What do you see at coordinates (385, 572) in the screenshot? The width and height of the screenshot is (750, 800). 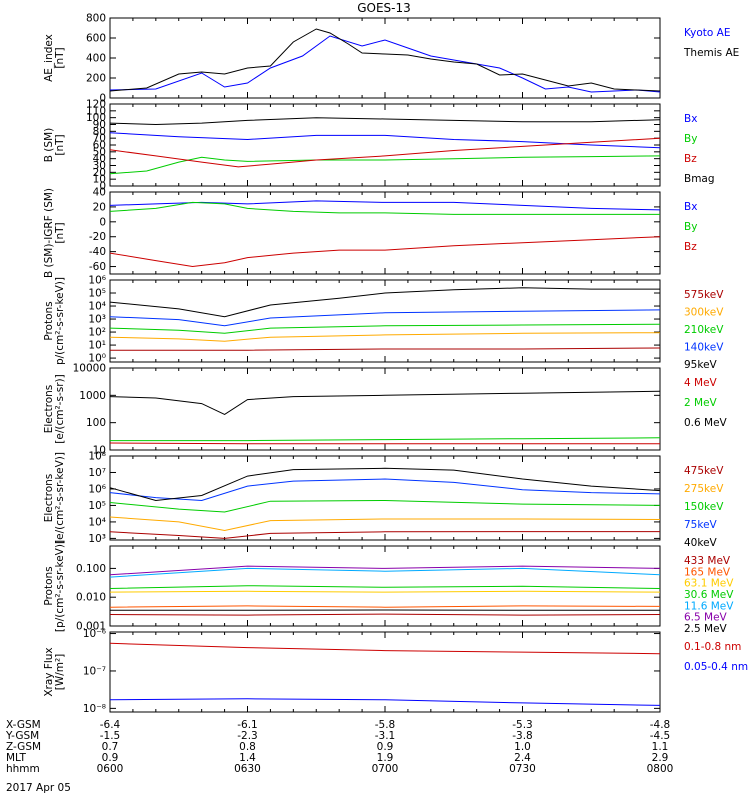 I see `series-11-6-mev` at bounding box center [385, 572].